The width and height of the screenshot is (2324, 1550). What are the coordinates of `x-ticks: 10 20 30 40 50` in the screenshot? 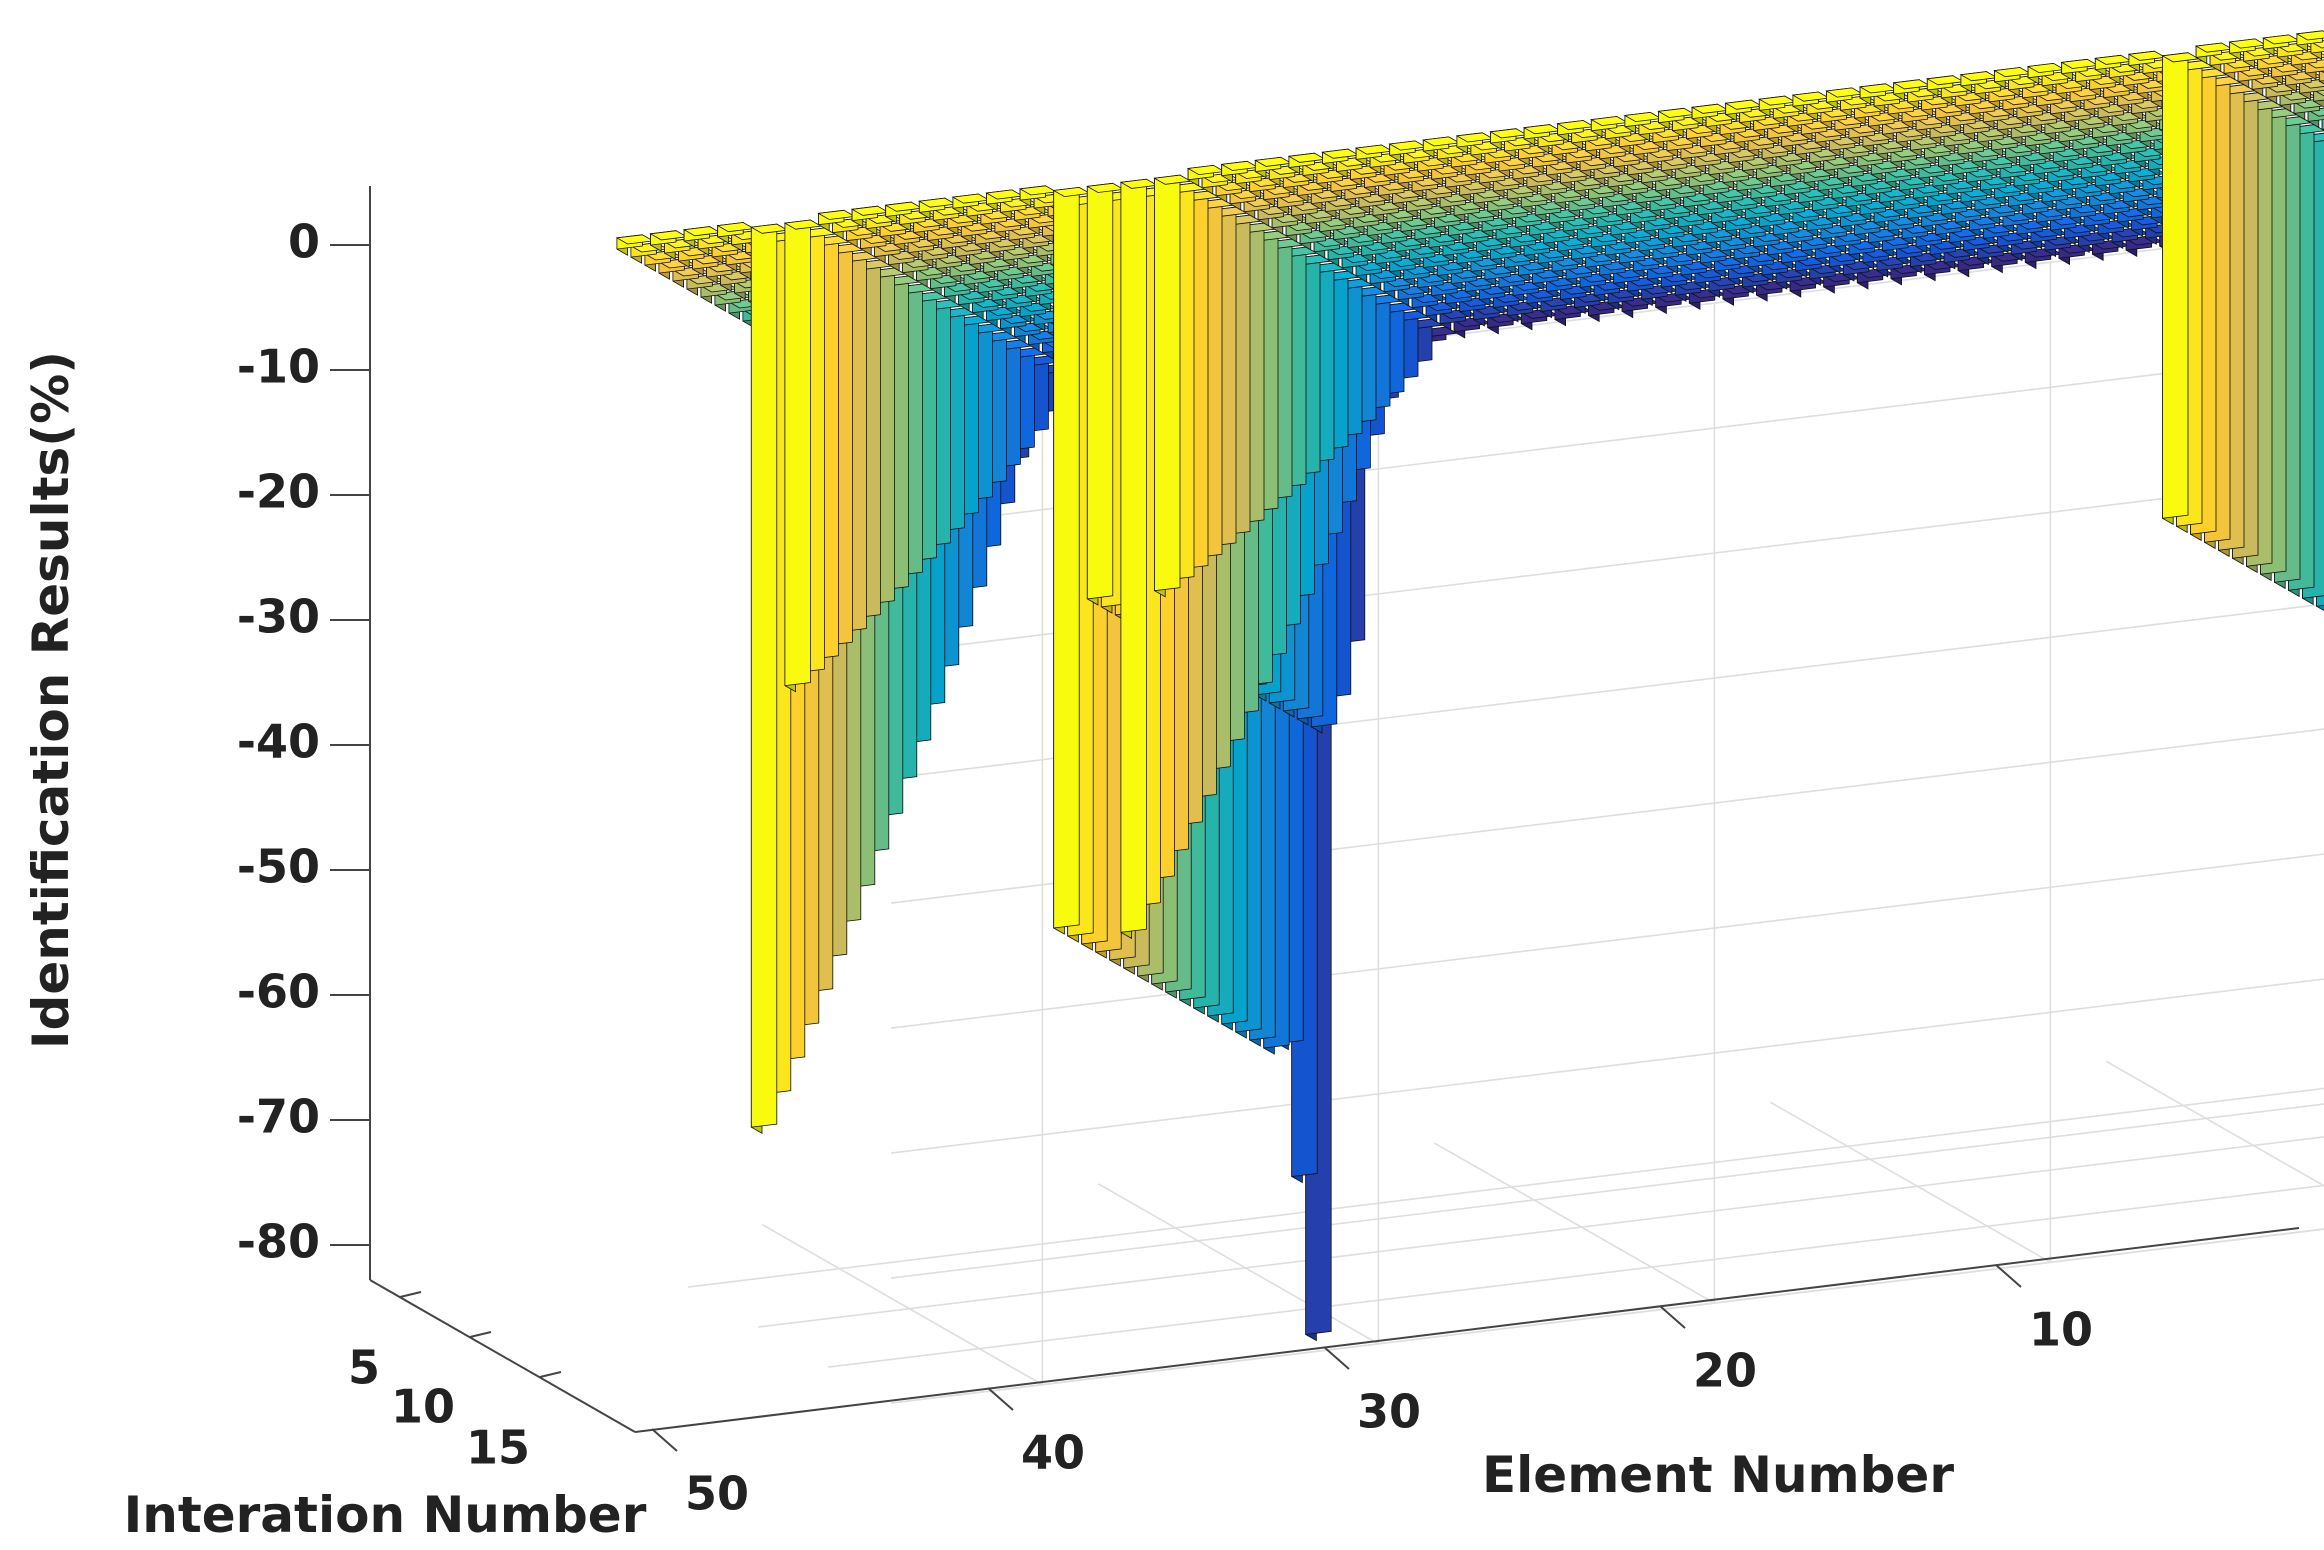 It's located at (1372, 1392).